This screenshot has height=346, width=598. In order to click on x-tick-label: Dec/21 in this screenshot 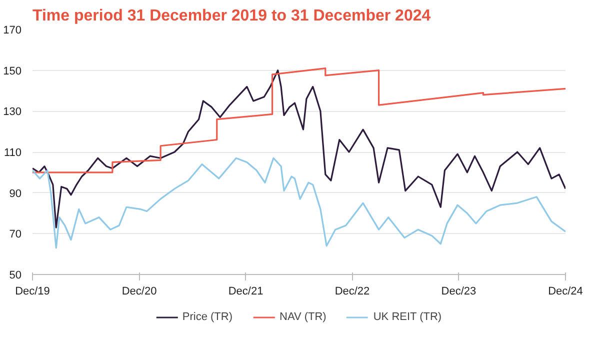, I will do `click(246, 292)`.